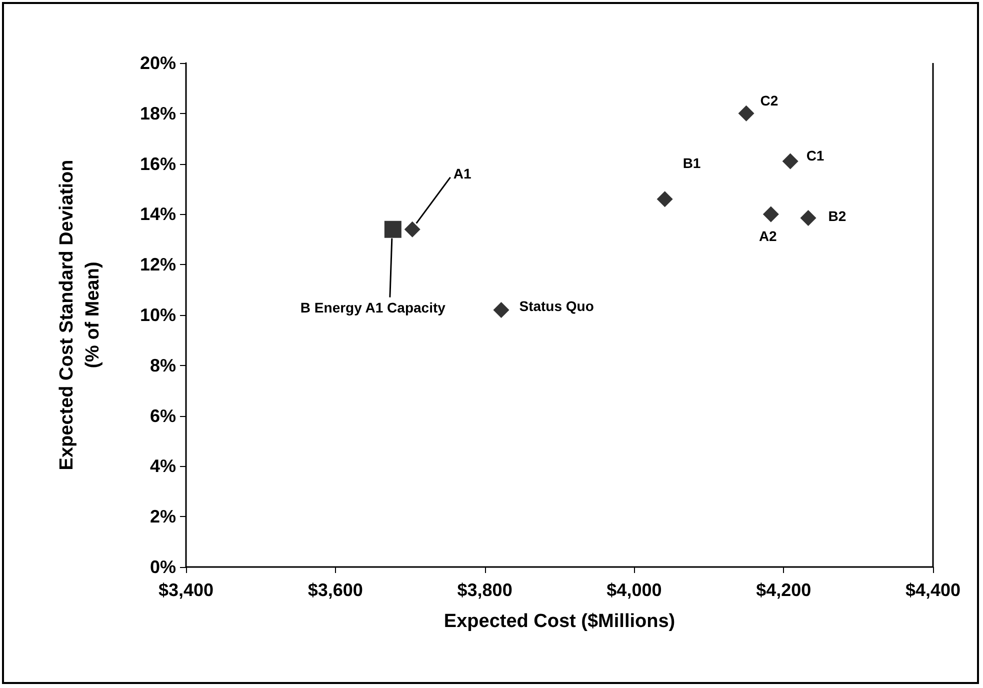  I want to click on y-tick-label: 16%, so click(158, 164).